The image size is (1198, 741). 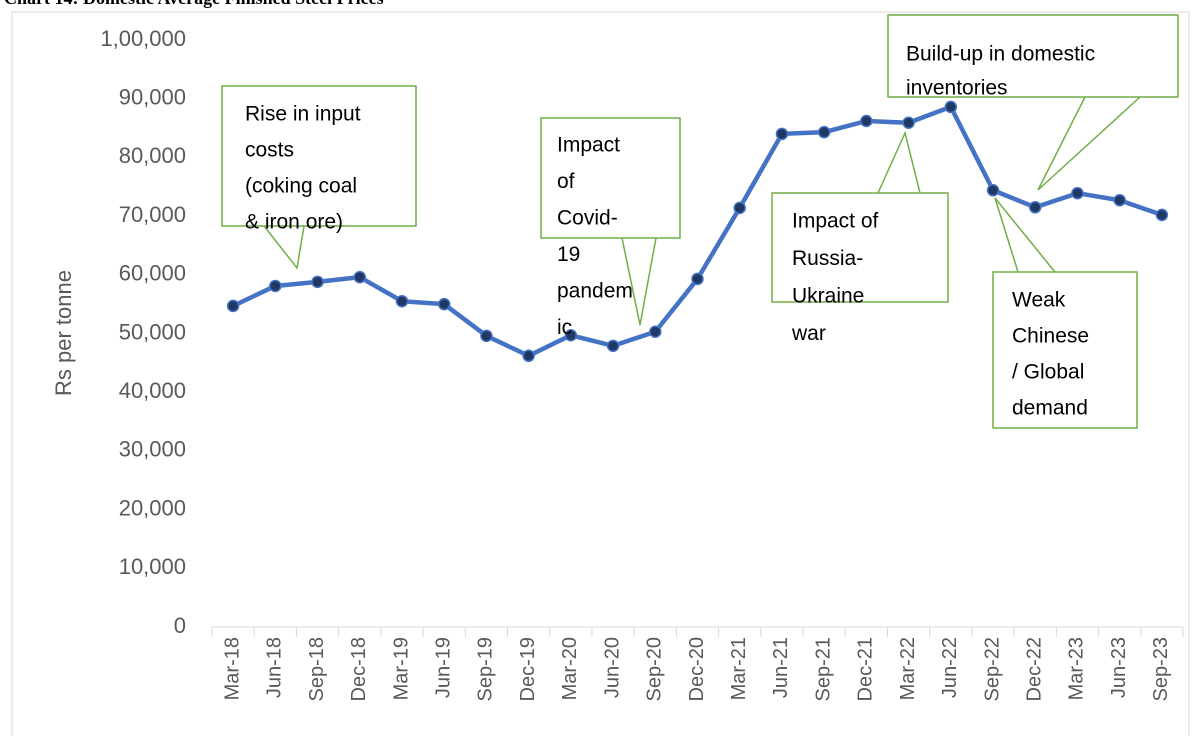 I want to click on y-tick-label: 20,000, so click(x=152, y=507).